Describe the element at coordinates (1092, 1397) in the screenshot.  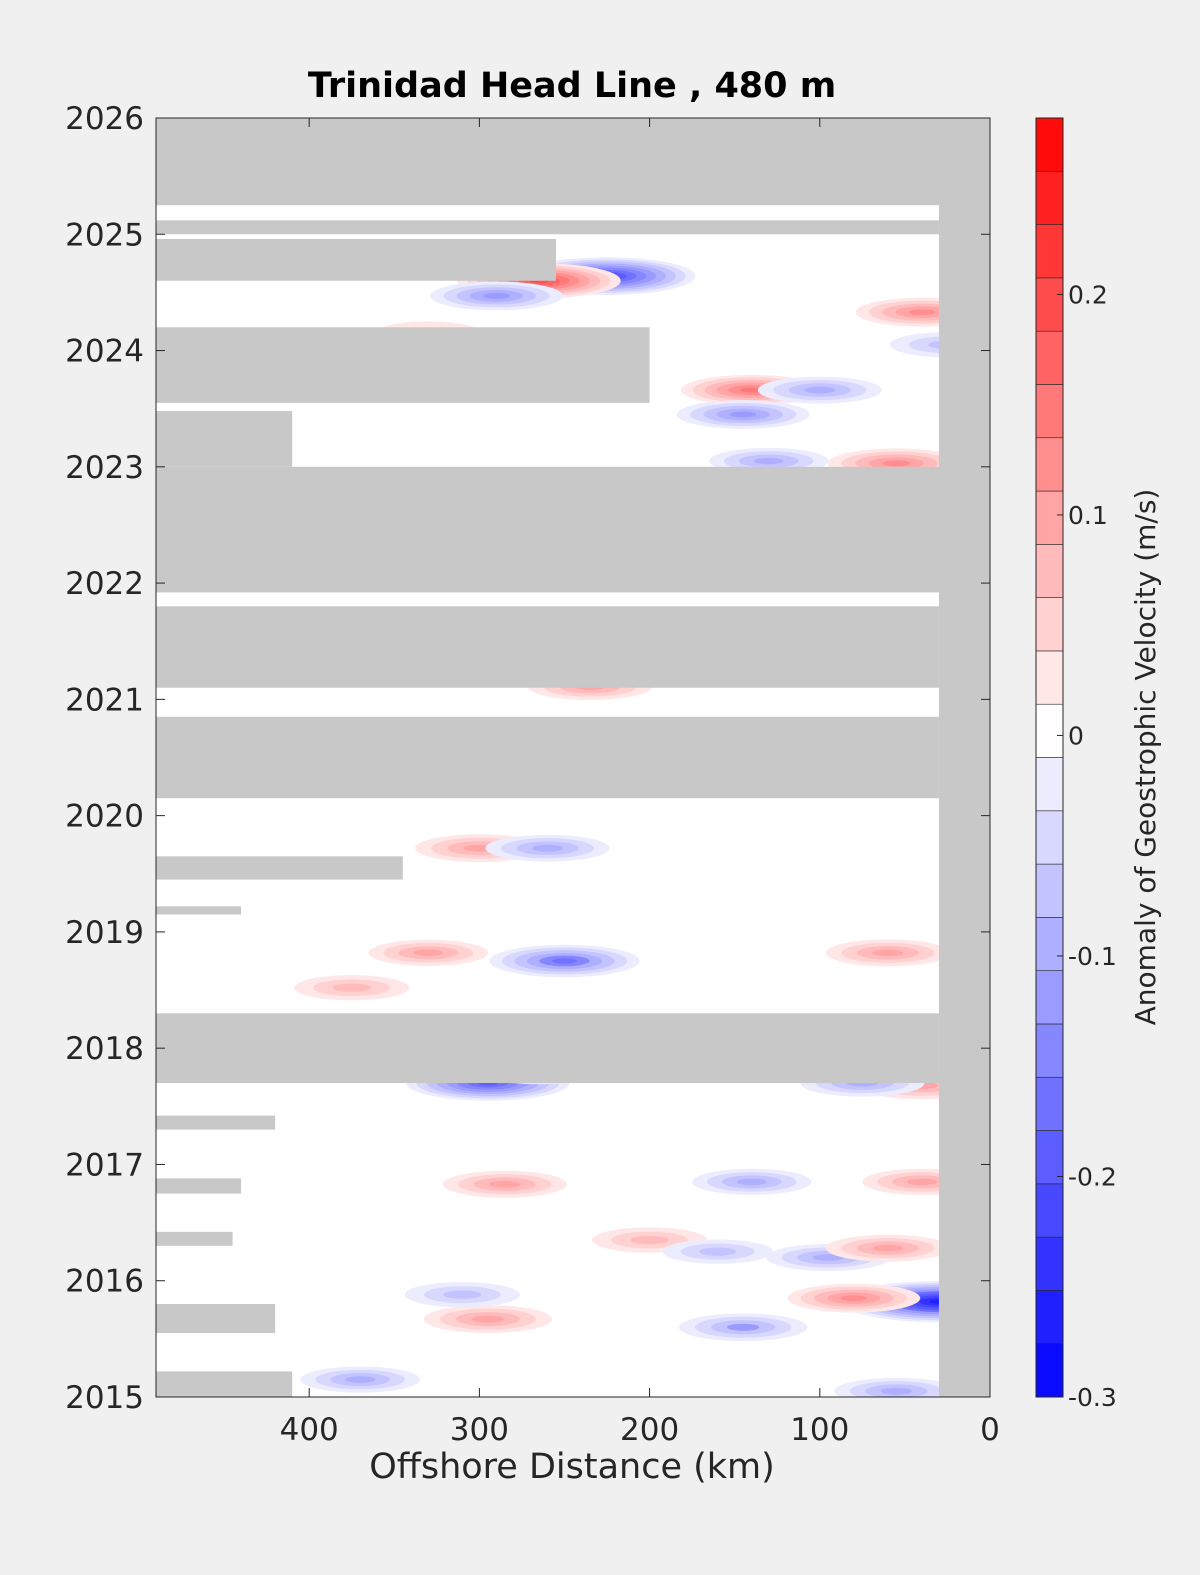
I see `colorbar-tick-label: -0.3` at that location.